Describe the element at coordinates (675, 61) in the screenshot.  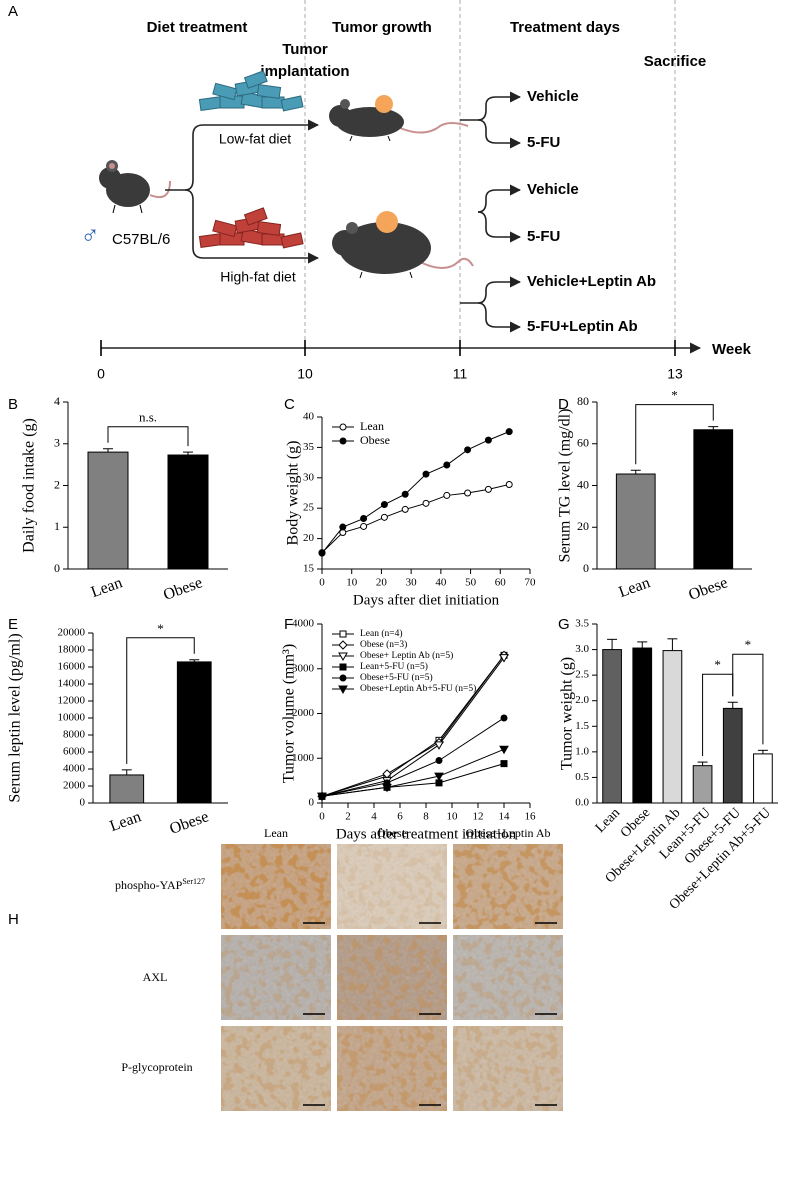
I see `phase-title: Sacrifice` at that location.